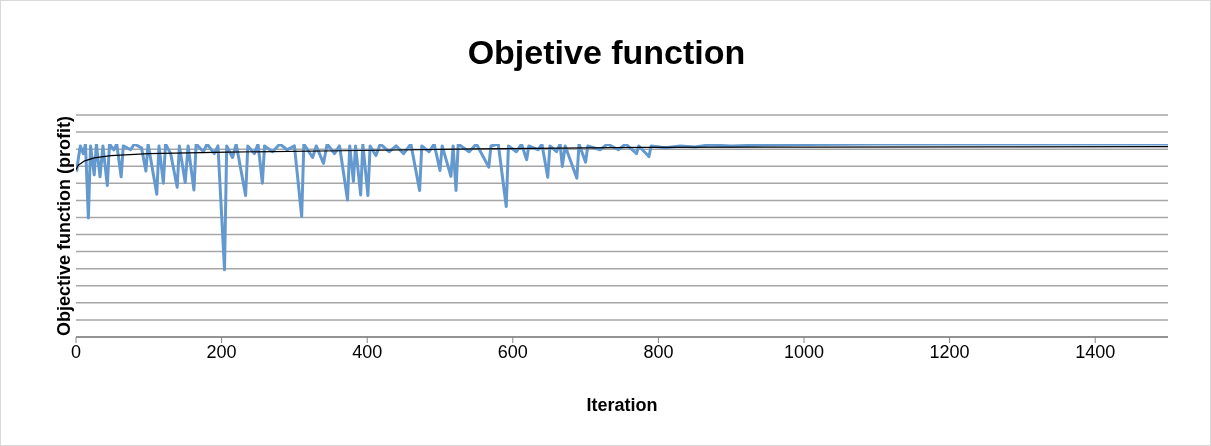 This screenshot has width=1211, height=446. Describe the element at coordinates (367, 351) in the screenshot. I see `x-tick-label: 400` at that location.